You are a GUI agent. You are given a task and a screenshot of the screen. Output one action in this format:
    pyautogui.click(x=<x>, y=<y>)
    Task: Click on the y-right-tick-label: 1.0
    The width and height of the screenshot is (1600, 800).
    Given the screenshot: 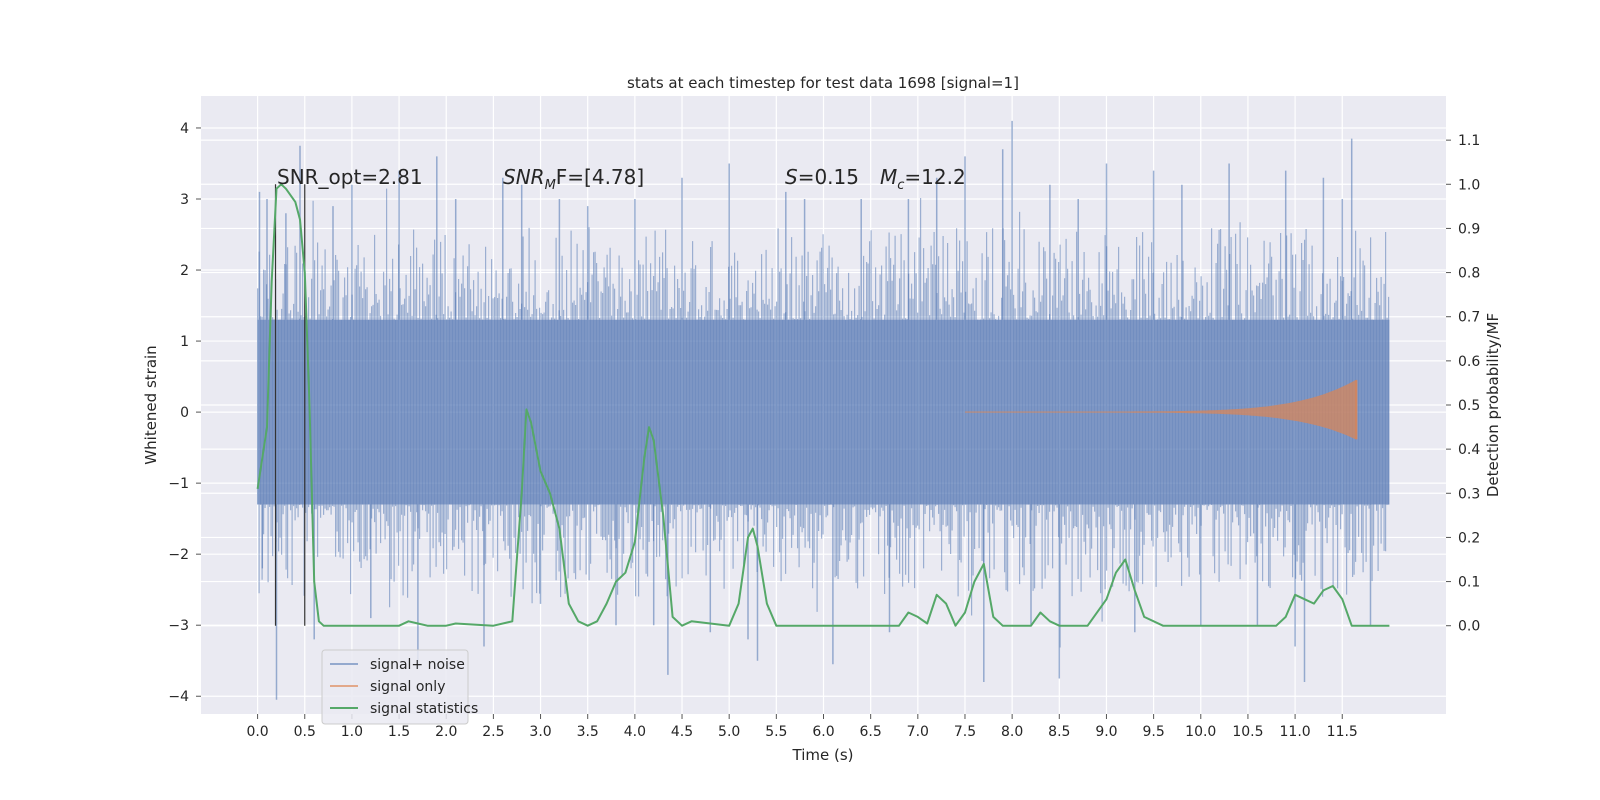 What is the action you would take?
    pyautogui.click(x=1469, y=185)
    